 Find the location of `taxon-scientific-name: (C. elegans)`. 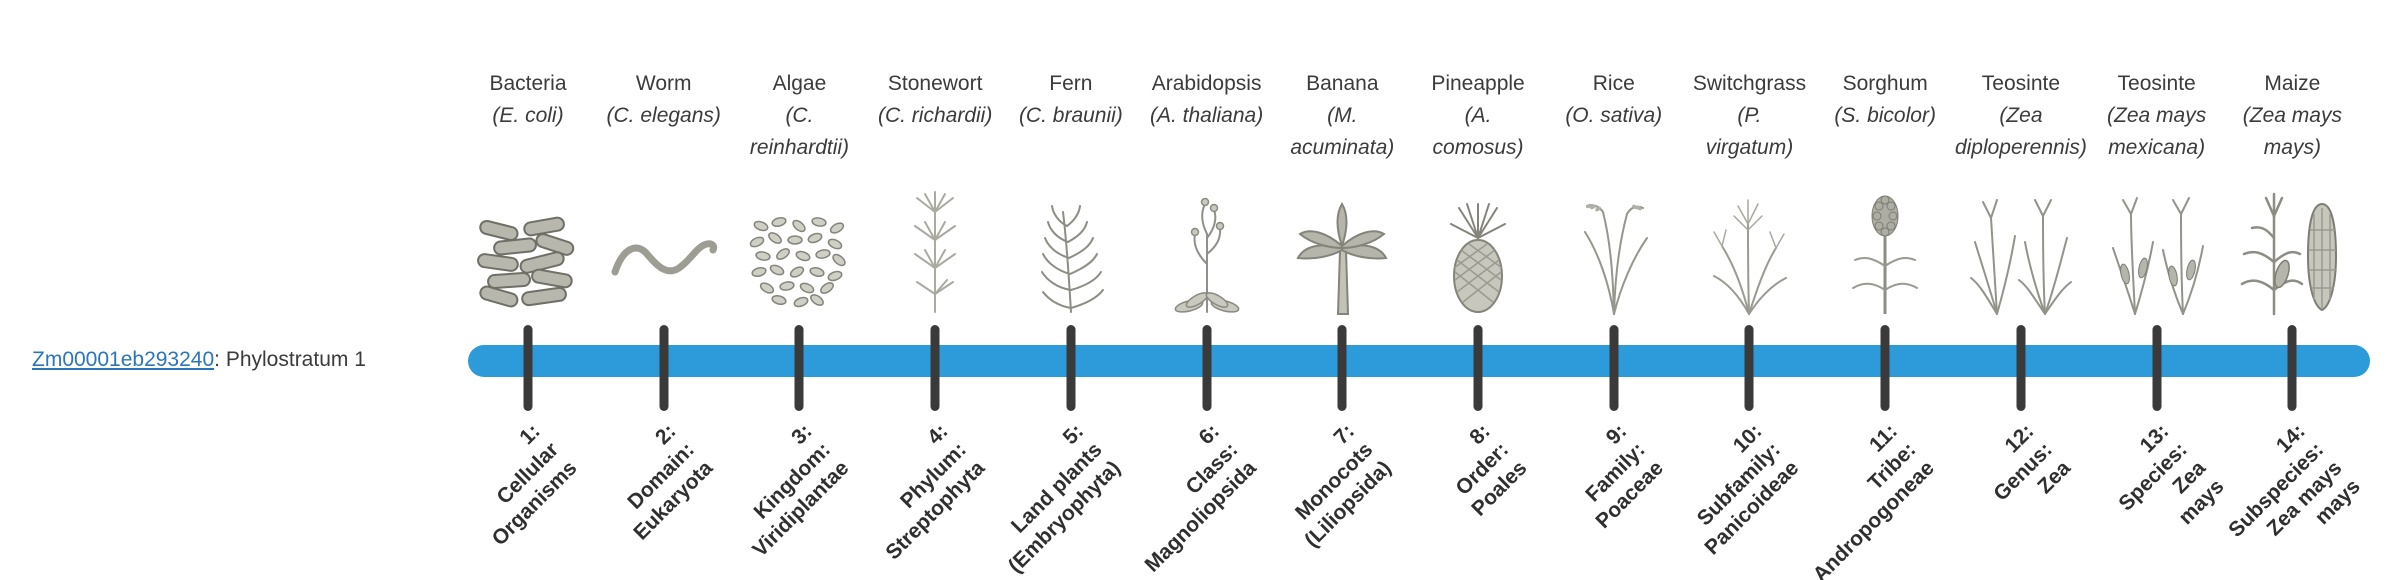

taxon-scientific-name: (C. elegans) is located at coordinates (663, 115).